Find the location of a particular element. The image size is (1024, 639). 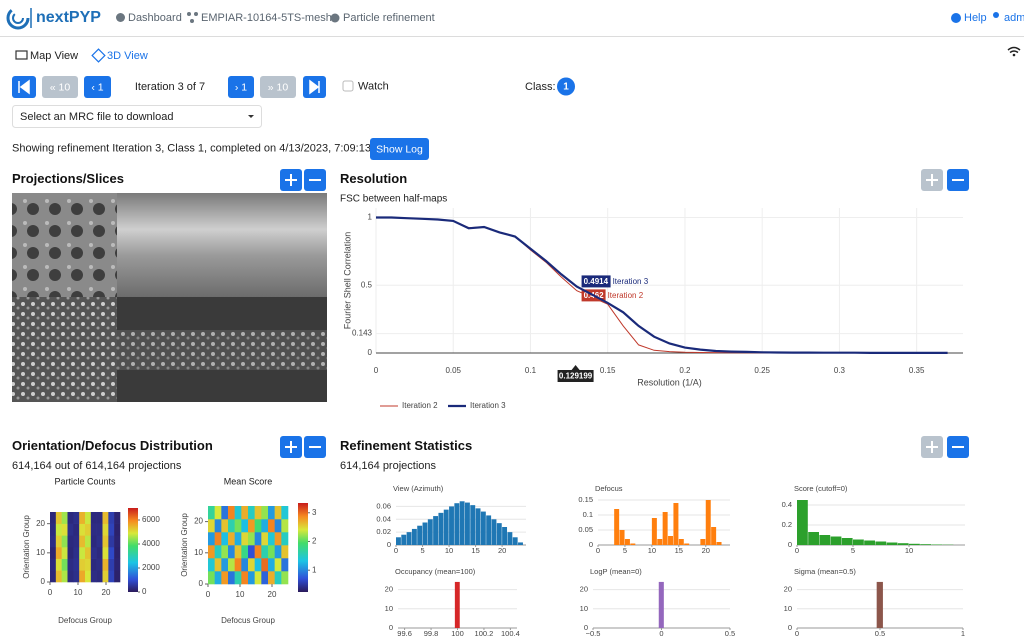

mrc-select is located at coordinates (137, 116).